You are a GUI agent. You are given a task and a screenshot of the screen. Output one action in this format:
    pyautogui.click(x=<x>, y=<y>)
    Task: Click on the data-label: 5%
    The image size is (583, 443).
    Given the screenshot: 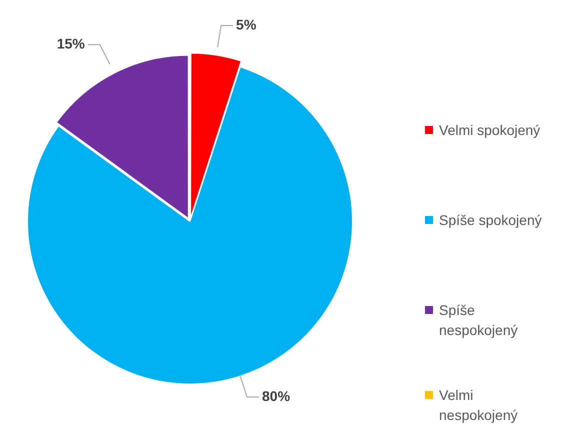 What is the action you would take?
    pyautogui.click(x=246, y=24)
    